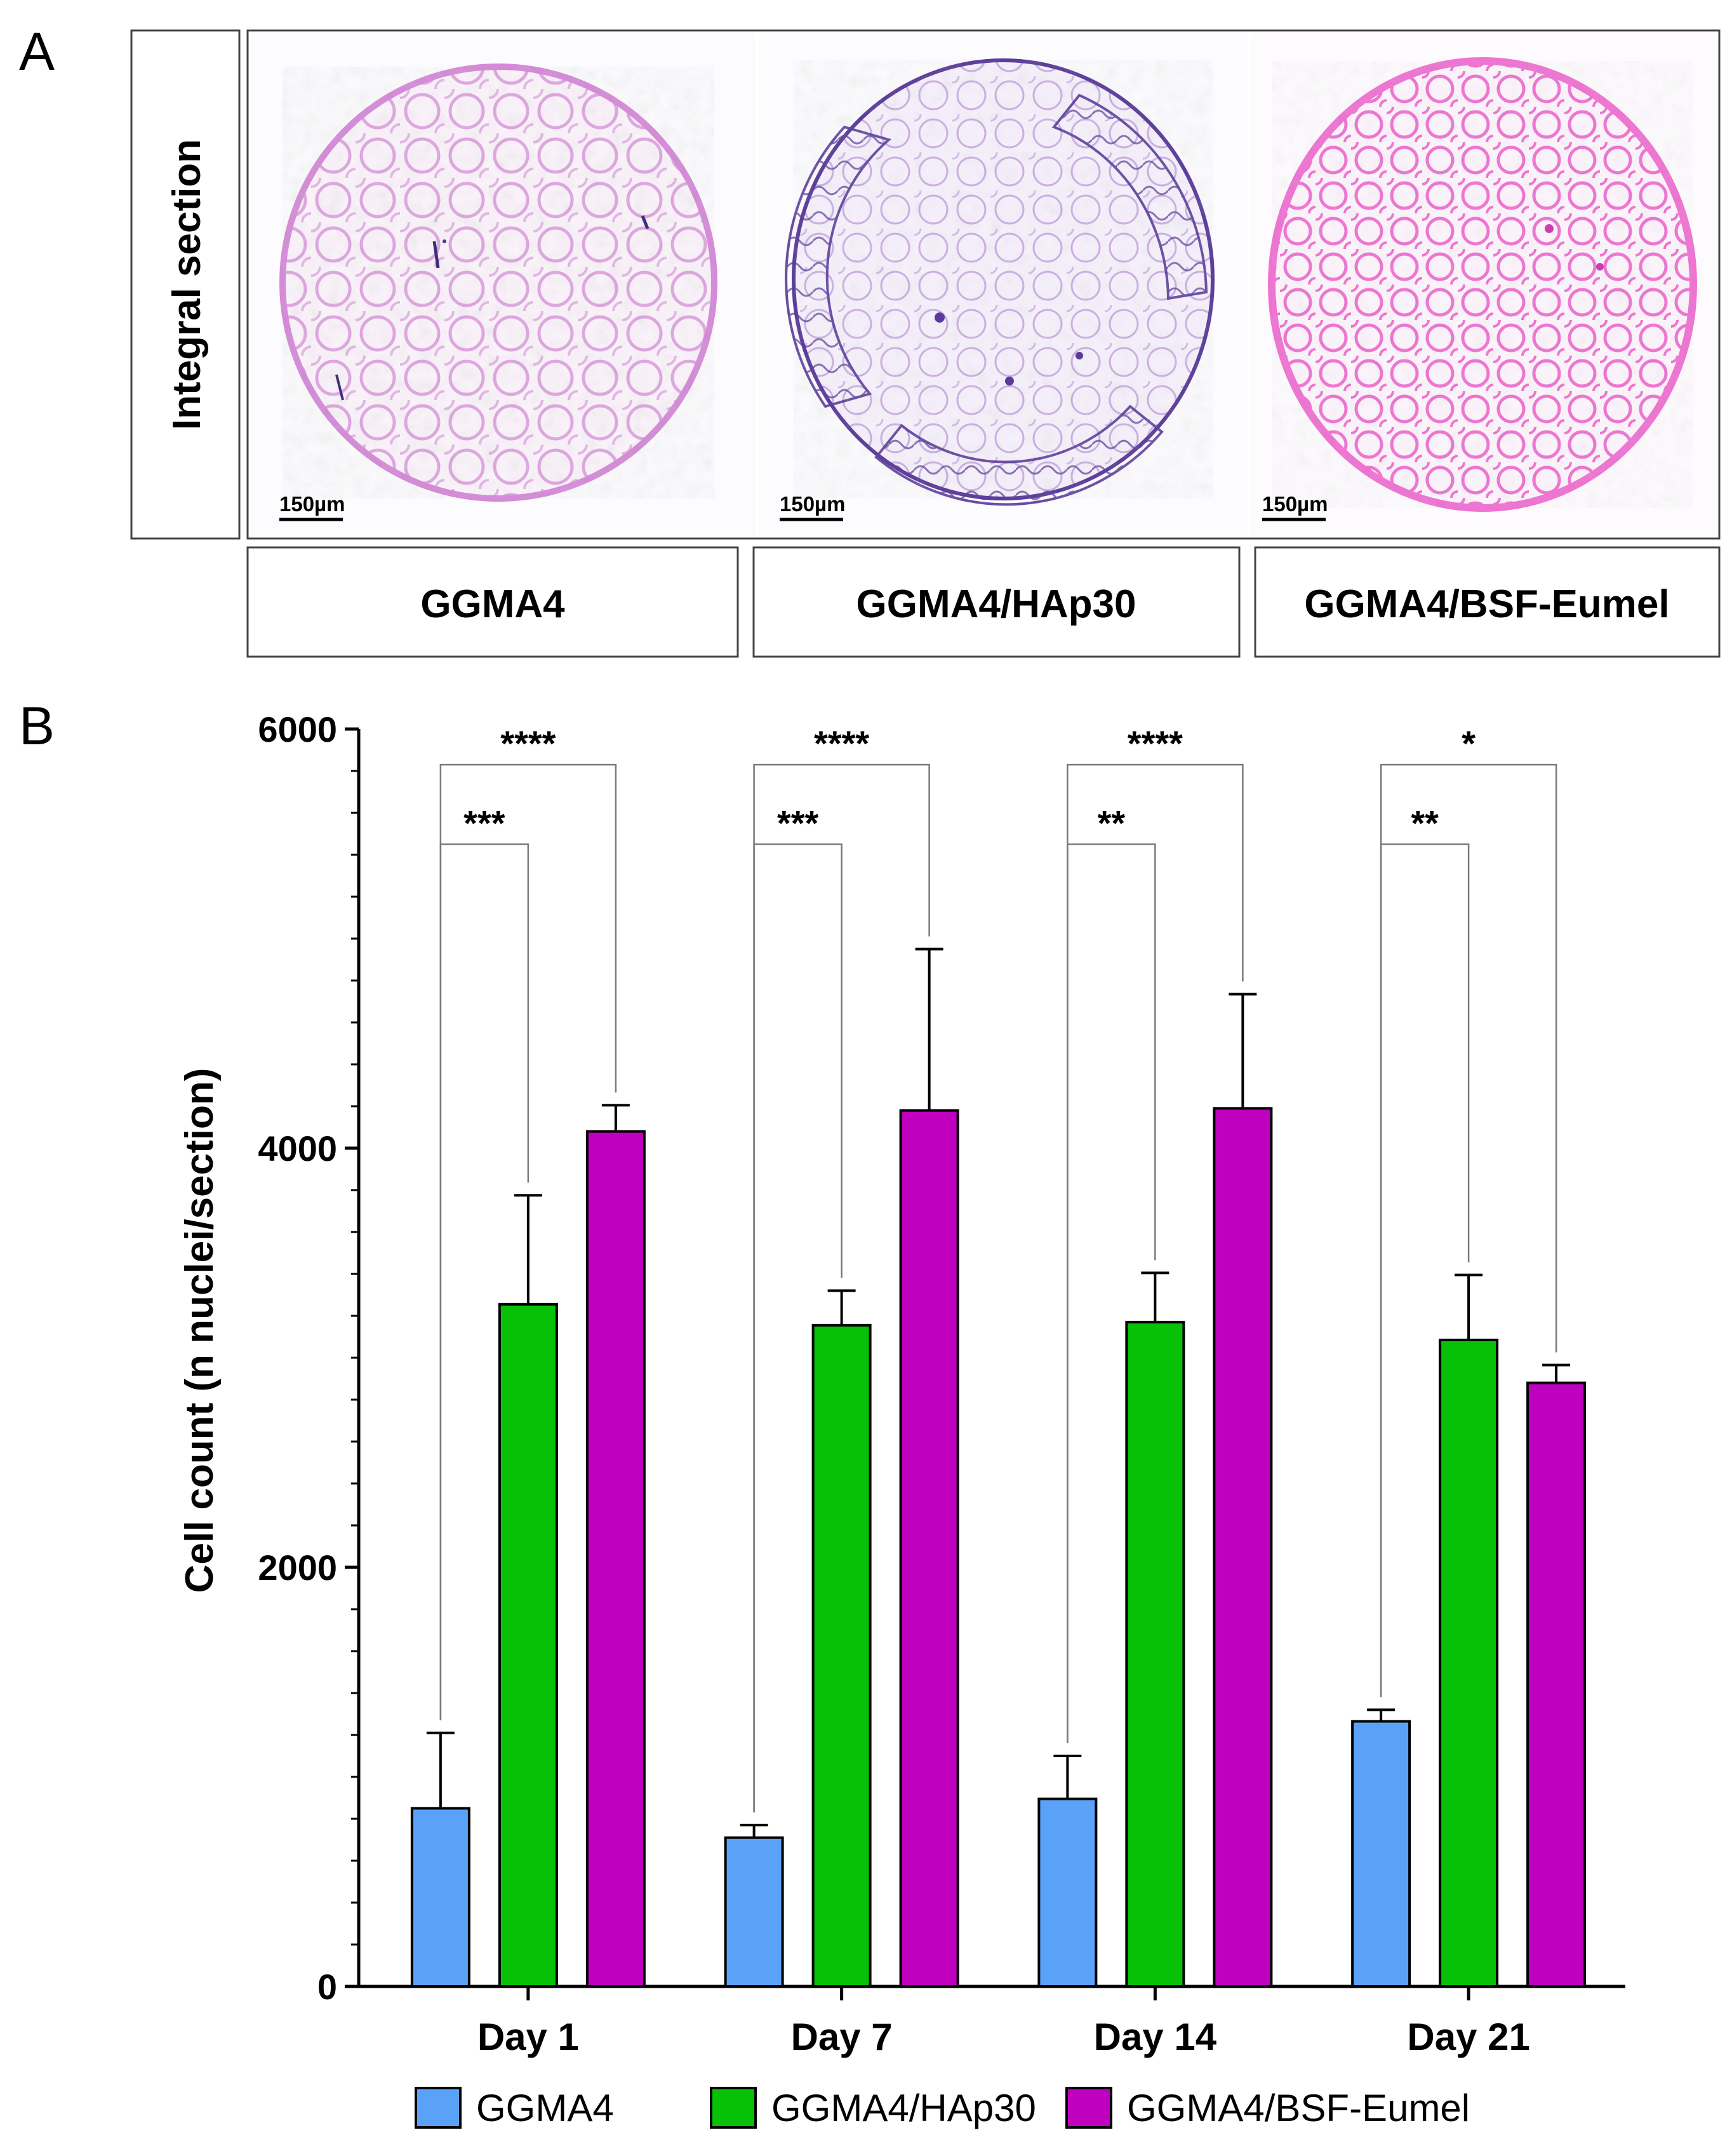 The height and width of the screenshot is (2156, 1732). Describe the element at coordinates (37, 726) in the screenshot. I see `panel-b-label: B` at that location.